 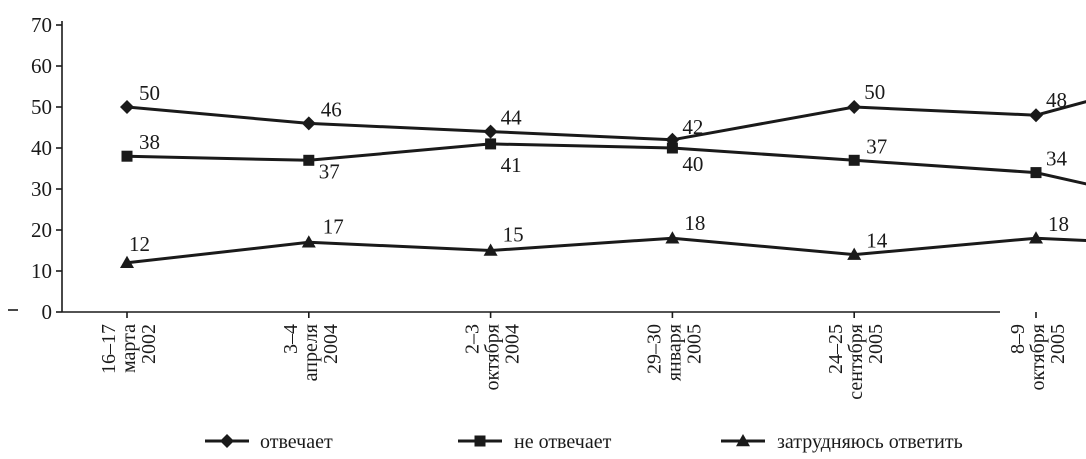 I want to click on y-tick-label: 20, so click(x=41, y=230).